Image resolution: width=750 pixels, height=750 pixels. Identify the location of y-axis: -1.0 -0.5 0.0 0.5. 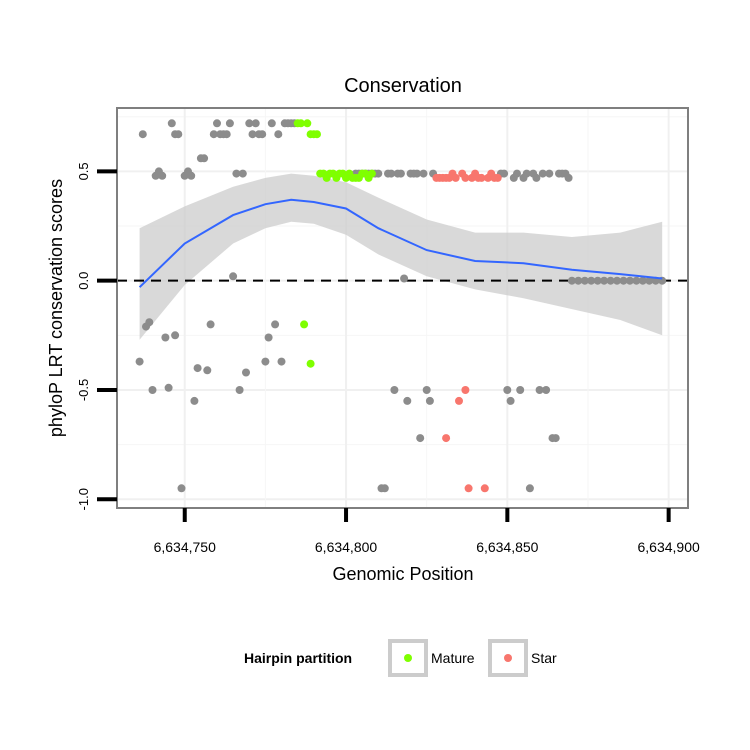
(96, 336).